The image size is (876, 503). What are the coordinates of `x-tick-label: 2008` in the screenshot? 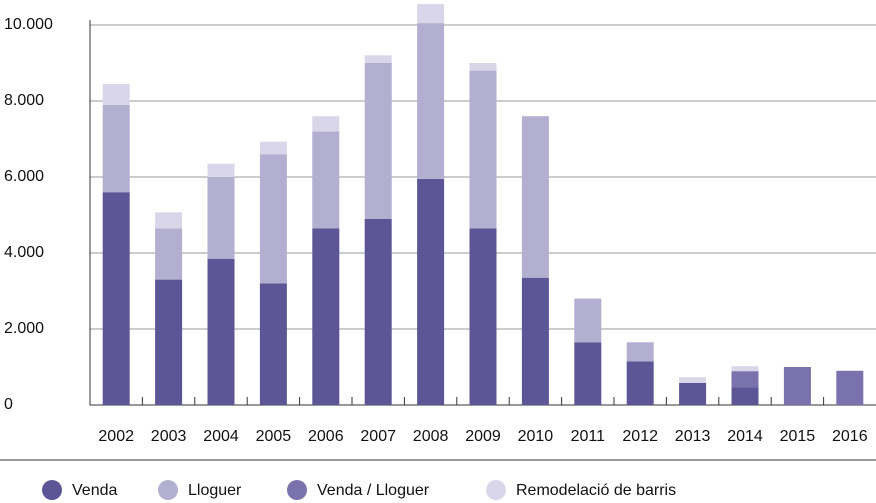 It's located at (431, 436).